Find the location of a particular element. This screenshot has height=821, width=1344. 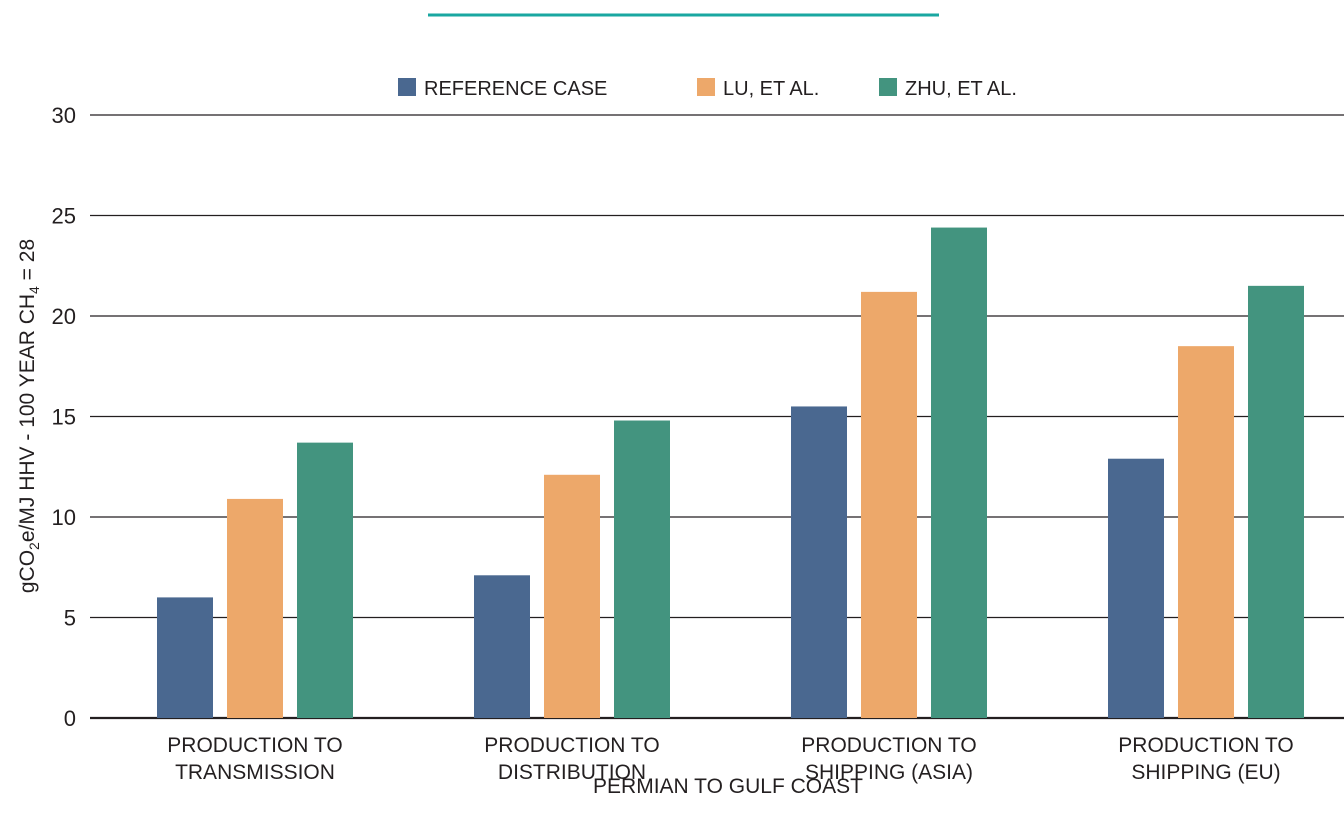

x-axis-title: PERMIAN TO GULF COAST is located at coordinates (728, 786).